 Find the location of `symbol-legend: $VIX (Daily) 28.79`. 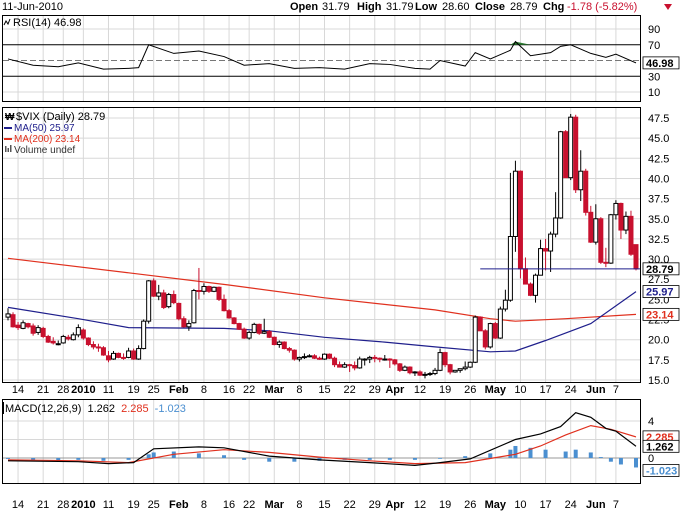

symbol-legend: $VIX (Daily) 28.79 is located at coordinates (60, 117).